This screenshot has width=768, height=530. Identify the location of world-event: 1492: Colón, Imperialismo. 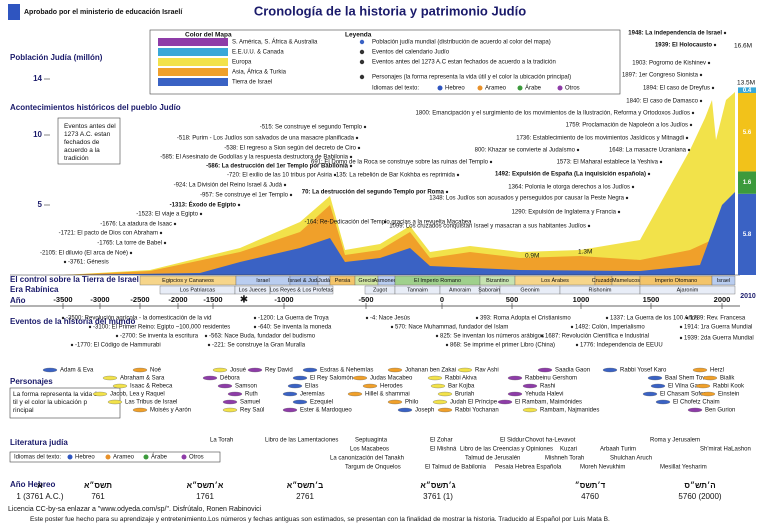
(610, 328).